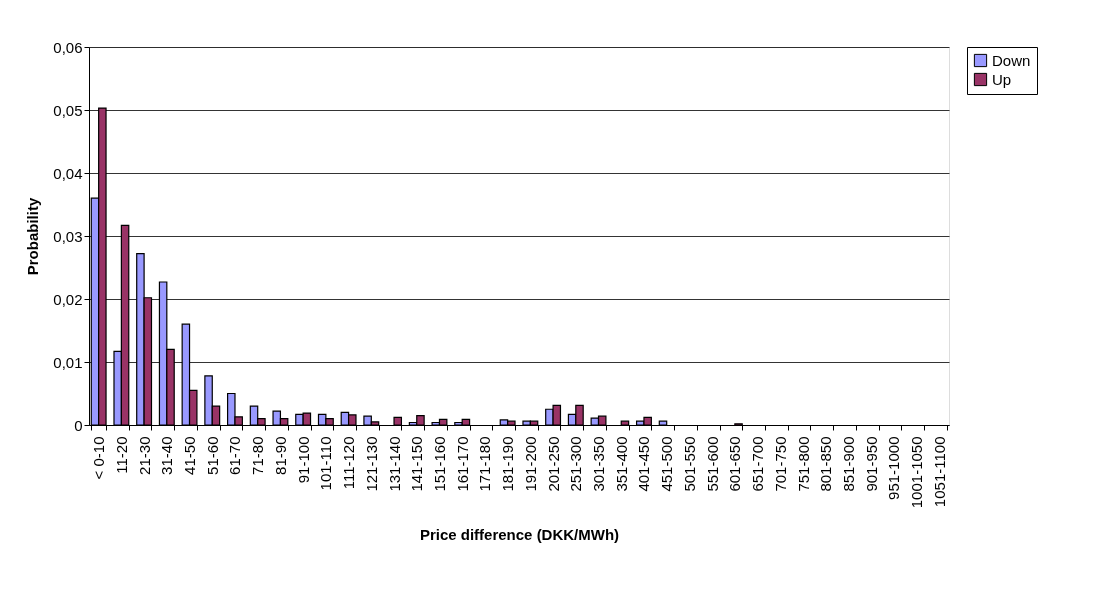 The image size is (1099, 605). I want to click on x-tick-label: 801-850, so click(826, 464).